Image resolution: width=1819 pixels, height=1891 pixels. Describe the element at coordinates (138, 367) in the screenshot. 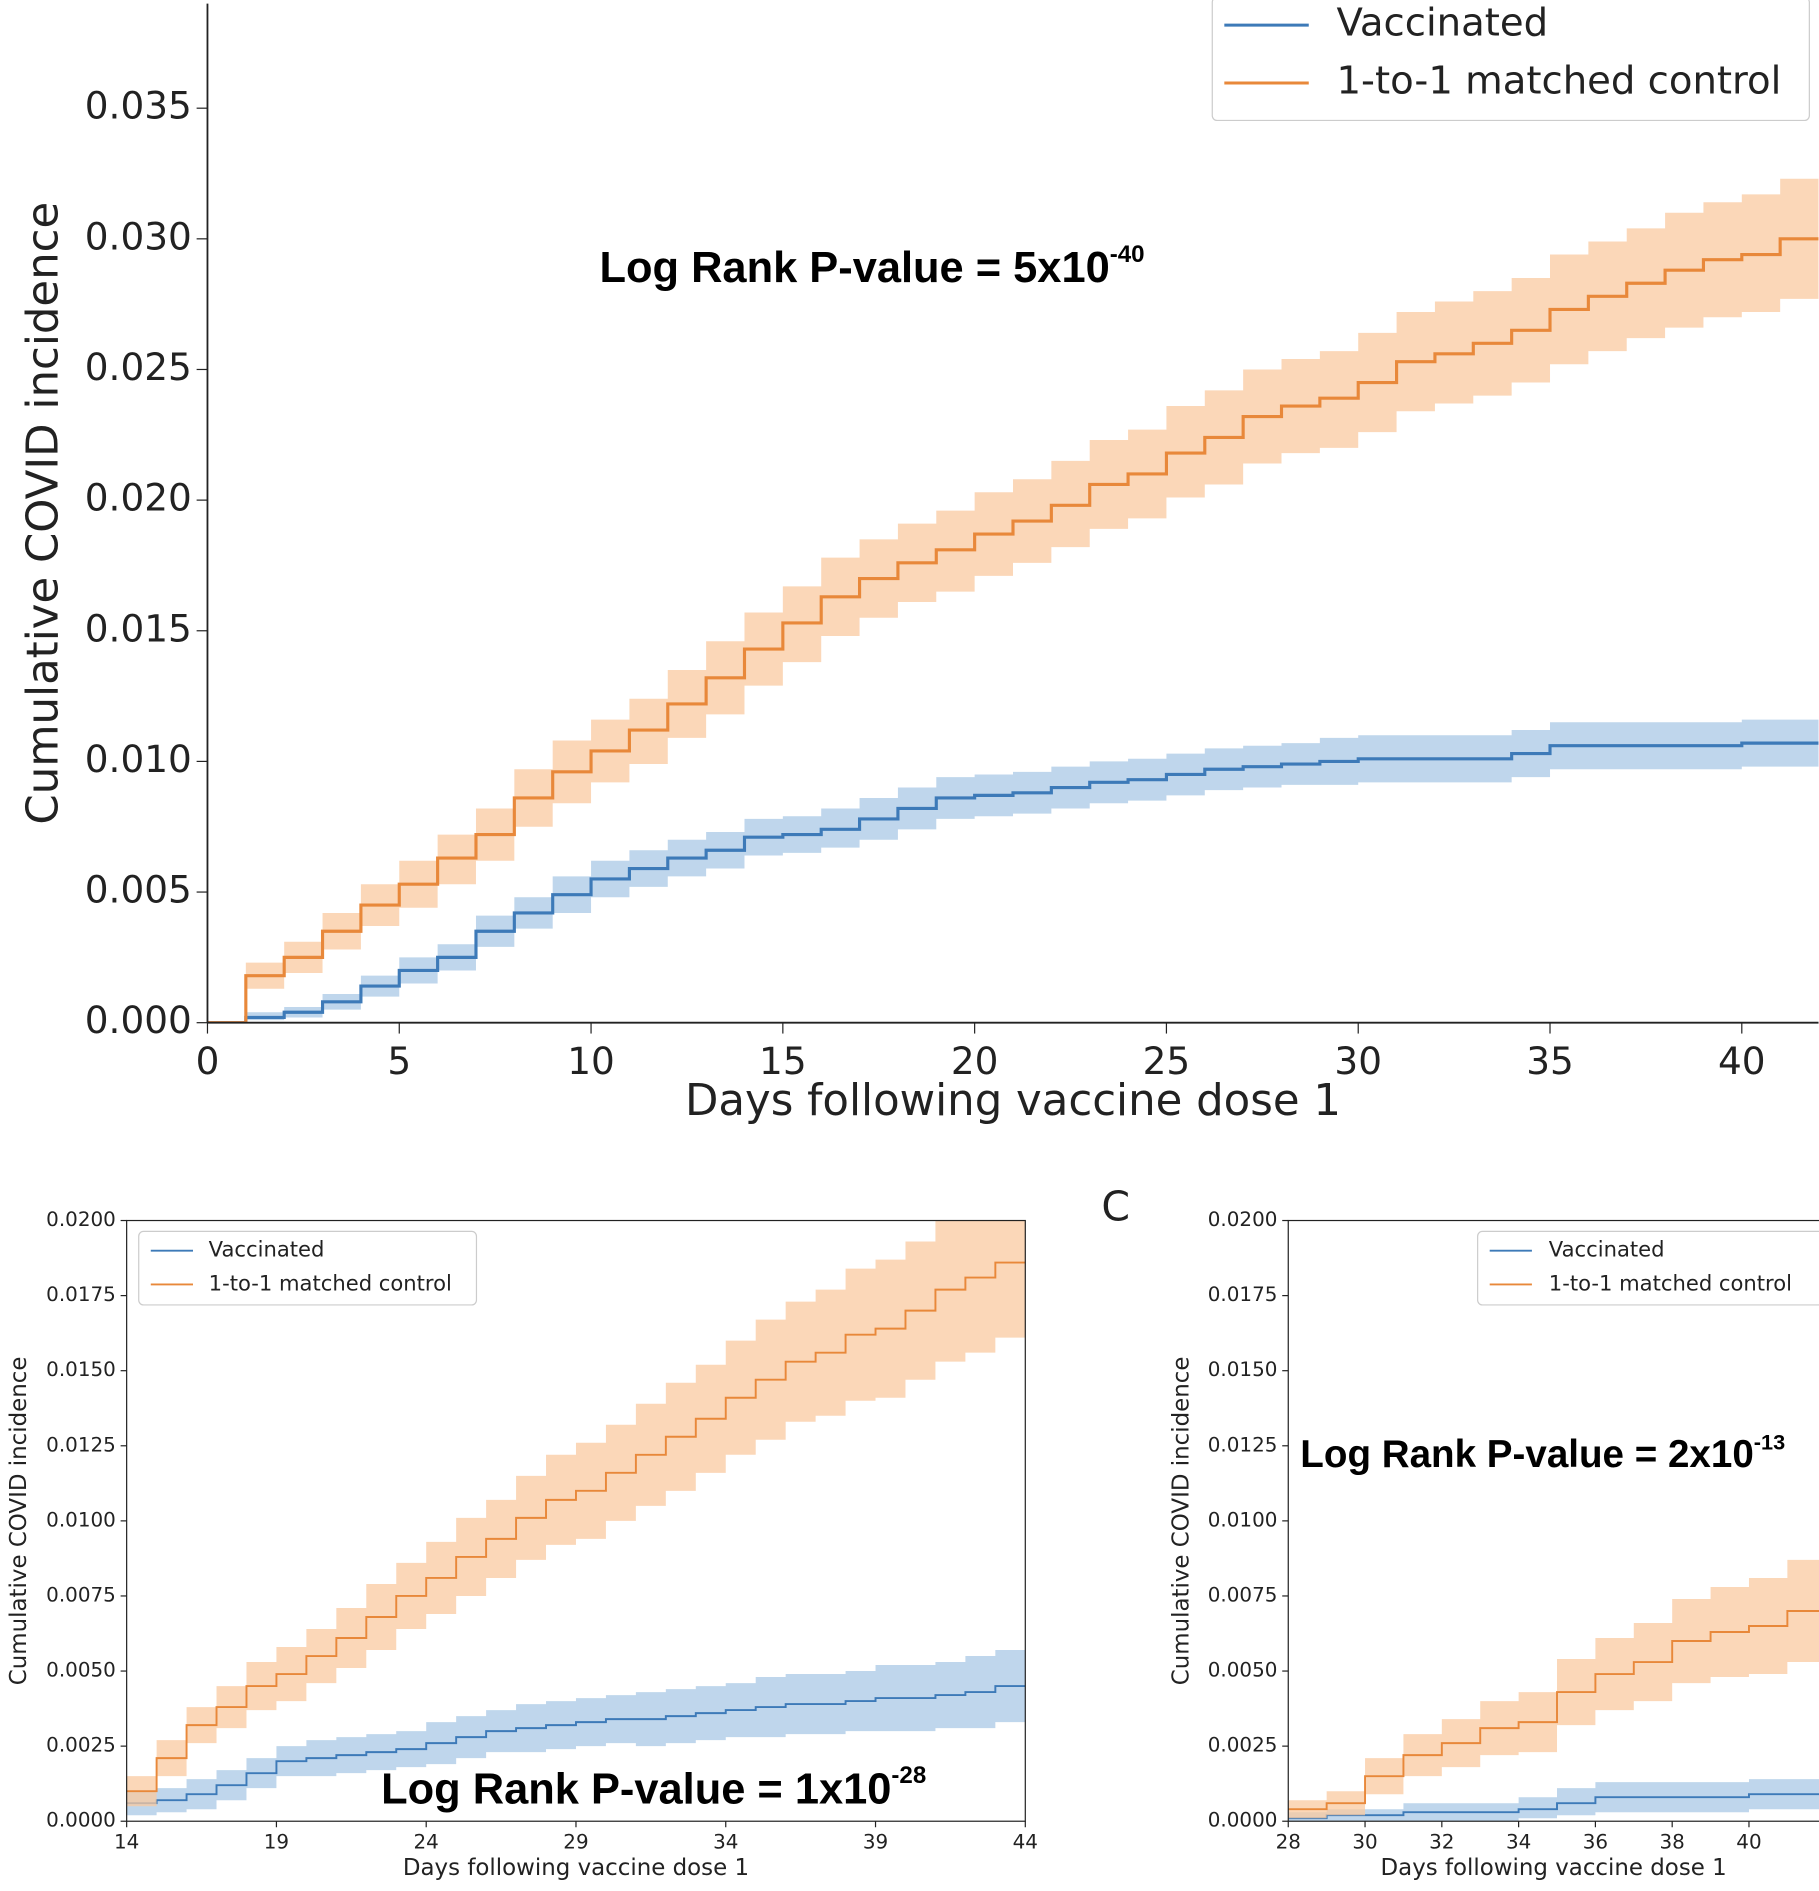

I see `y-tick-label: 0.025` at that location.